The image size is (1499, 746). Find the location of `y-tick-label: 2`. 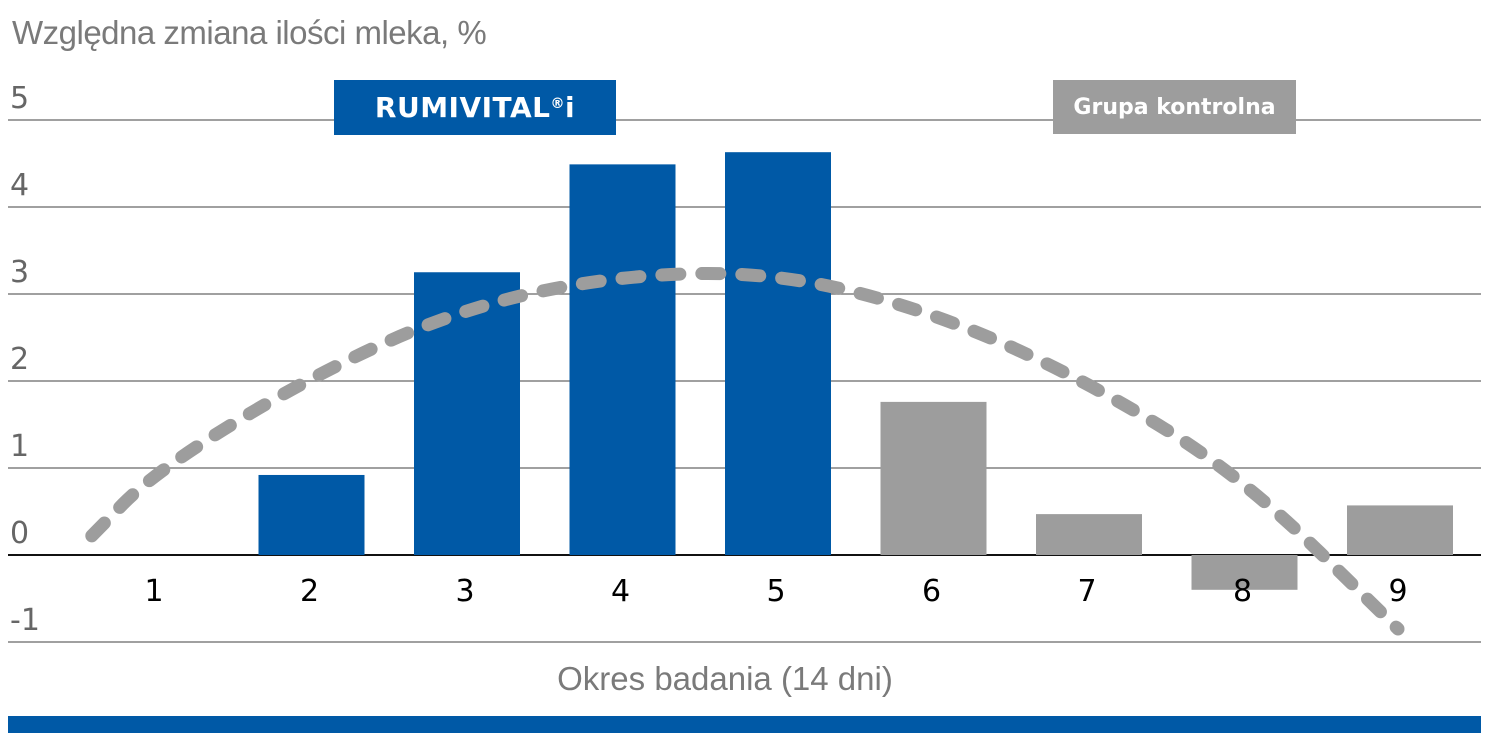

y-tick-label: 2 is located at coordinates (19, 359).